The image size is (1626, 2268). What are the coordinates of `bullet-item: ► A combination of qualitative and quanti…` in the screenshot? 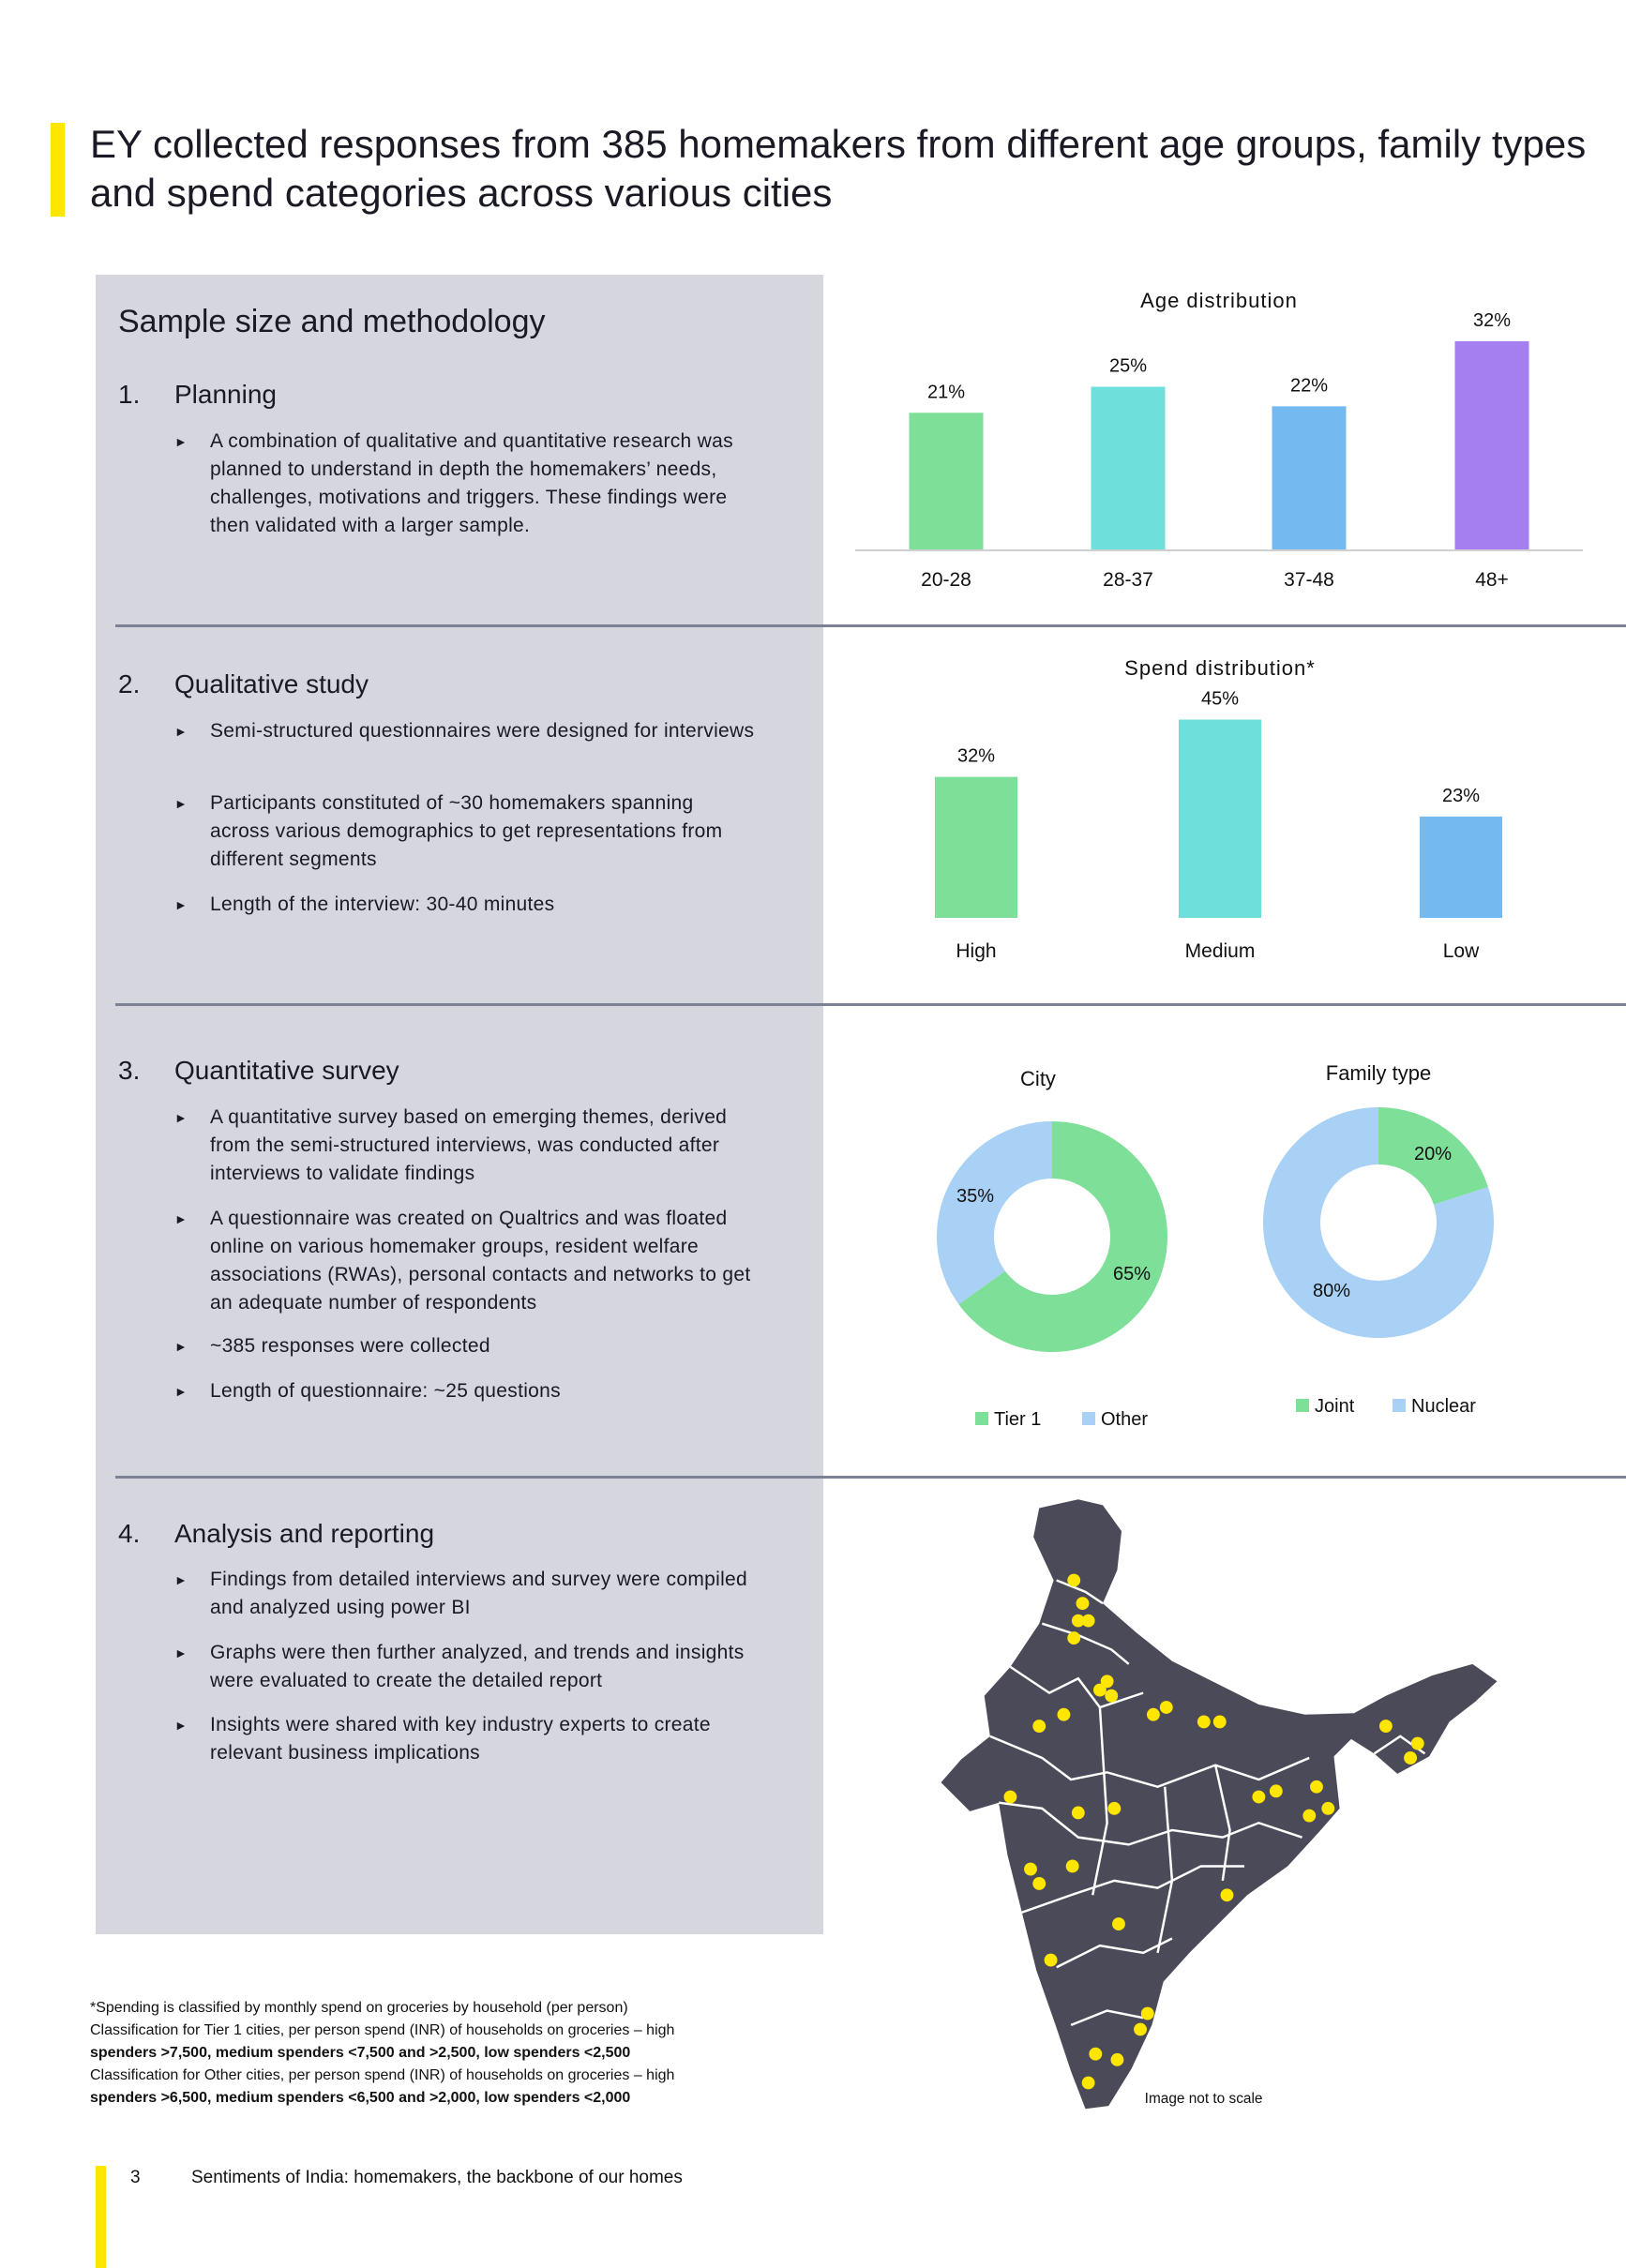 It's located at (465, 484).